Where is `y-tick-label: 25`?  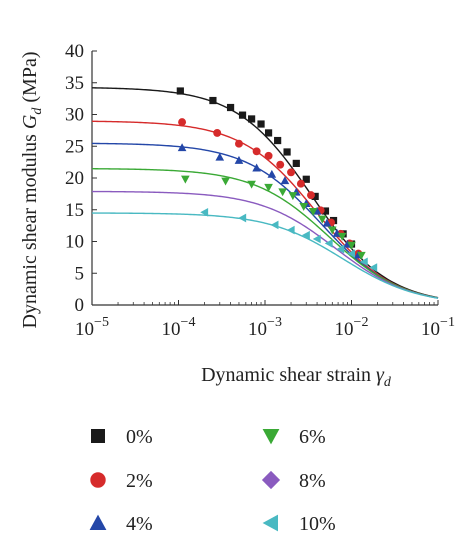 y-tick-label: 25 is located at coordinates (74, 146).